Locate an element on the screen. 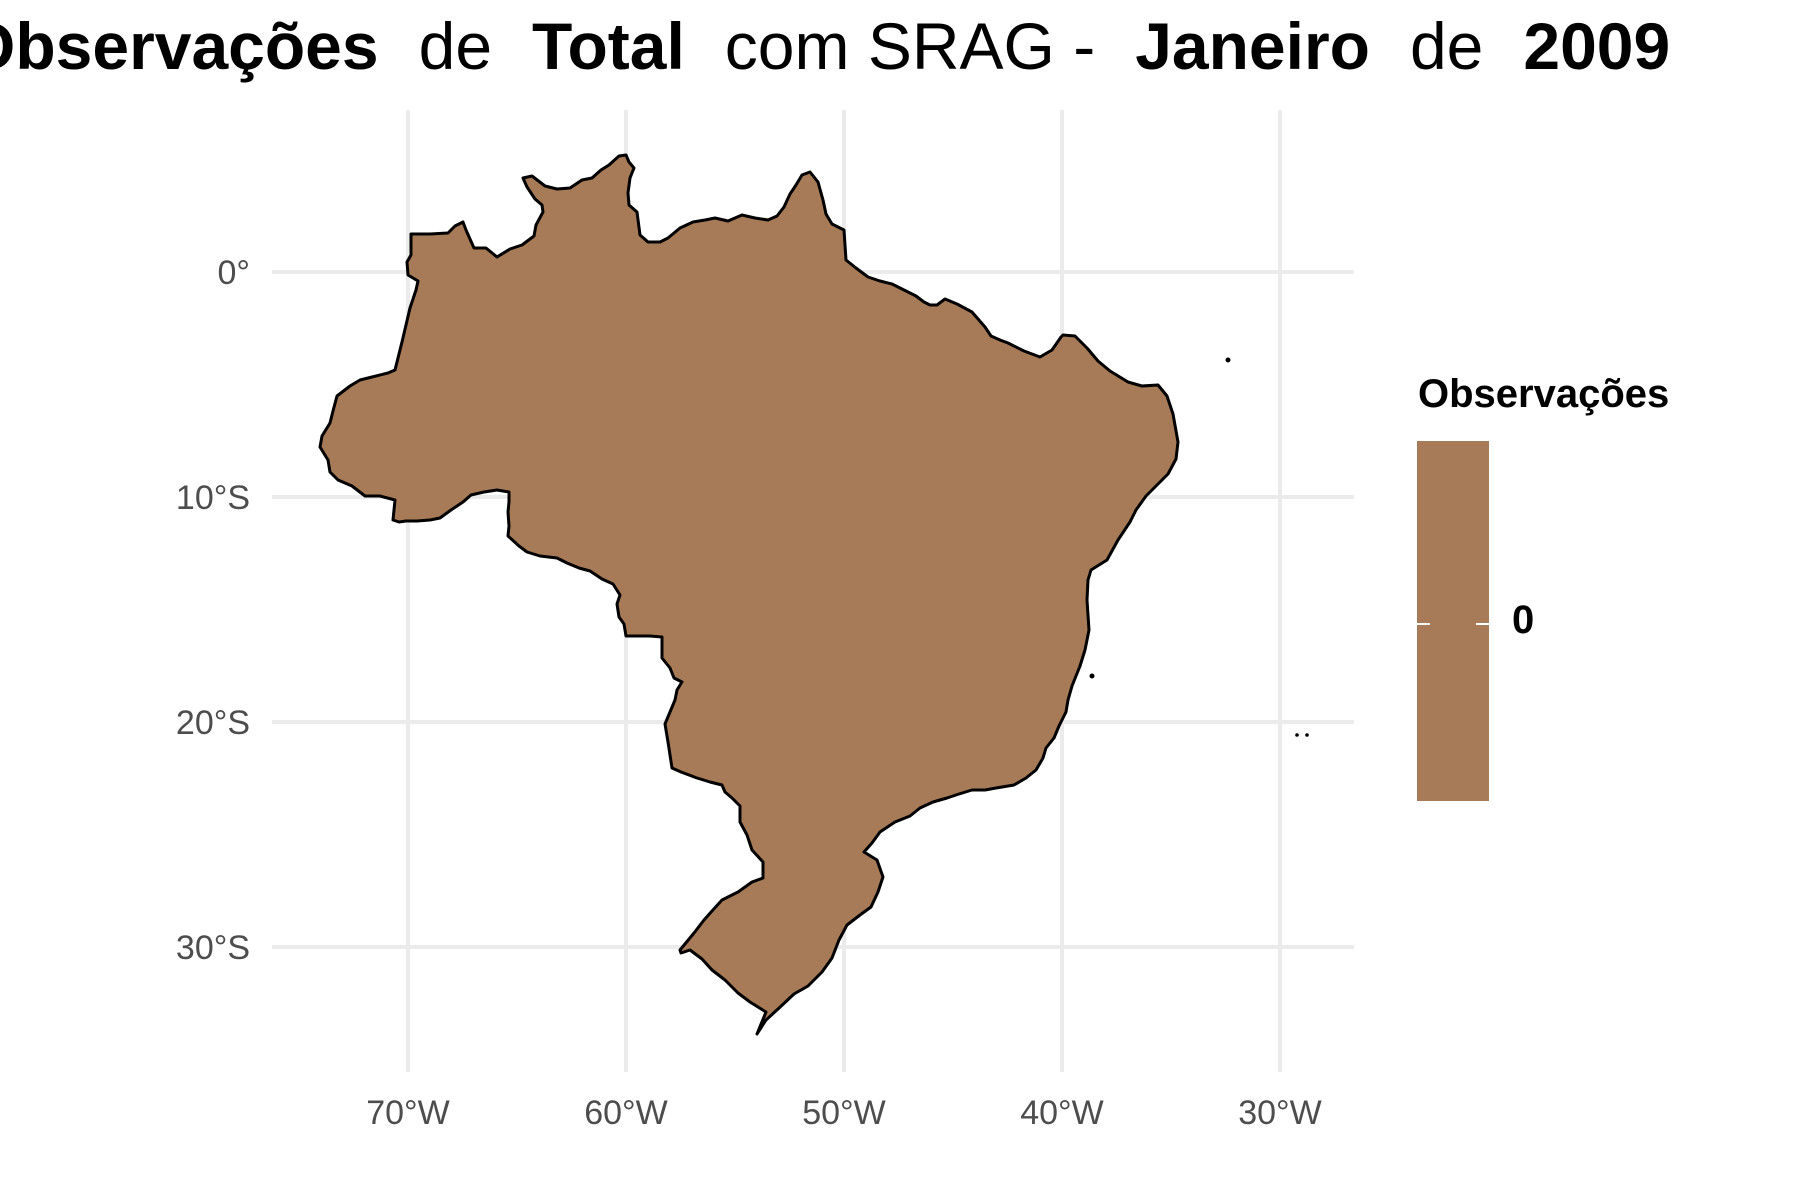 The image size is (1800, 1200). legend-title: Observações is located at coordinates (1544, 394).